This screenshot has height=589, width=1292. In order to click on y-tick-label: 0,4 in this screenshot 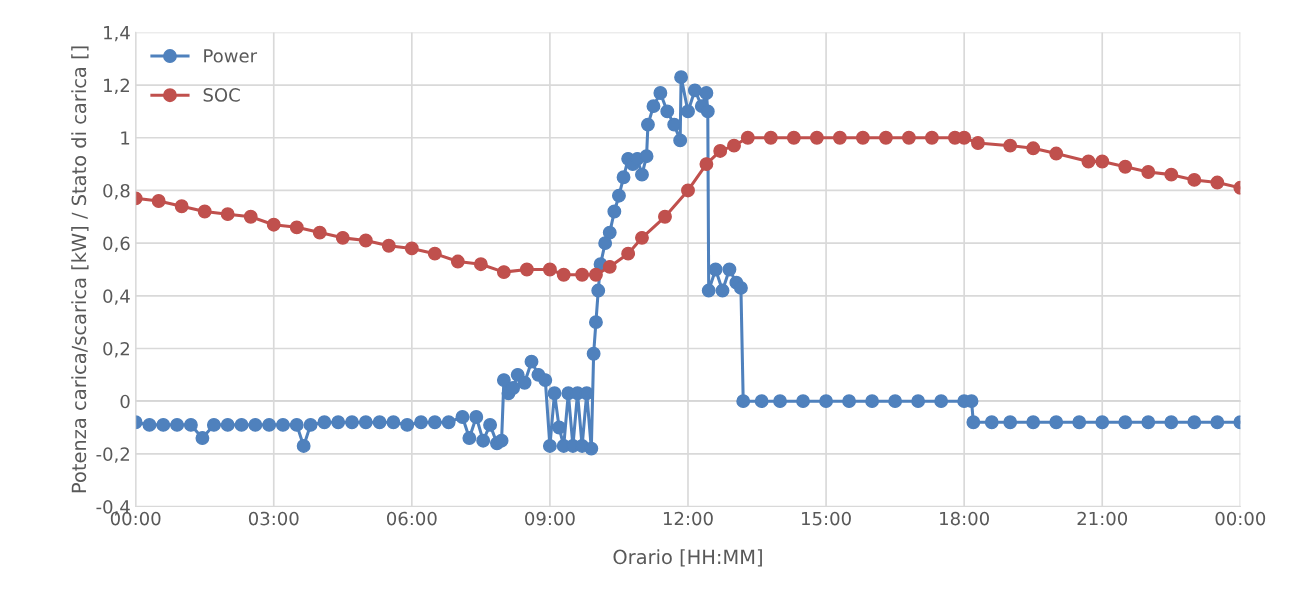, I will do `click(116, 297)`.